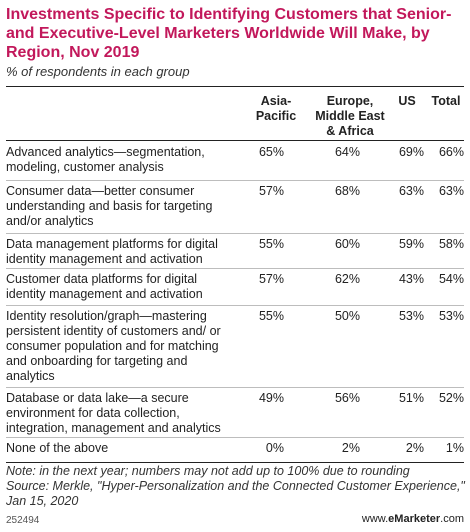 The height and width of the screenshot is (532, 470). What do you see at coordinates (407, 101) in the screenshot?
I see `column-header-us: US` at bounding box center [407, 101].